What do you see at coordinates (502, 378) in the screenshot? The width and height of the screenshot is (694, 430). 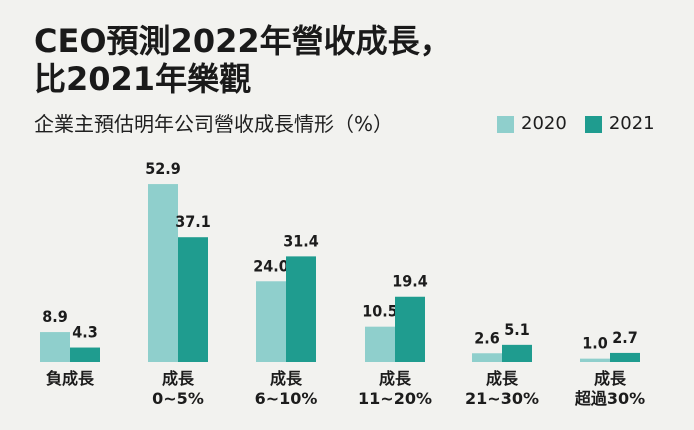 I see `category-label-4-0: 成長` at bounding box center [502, 378].